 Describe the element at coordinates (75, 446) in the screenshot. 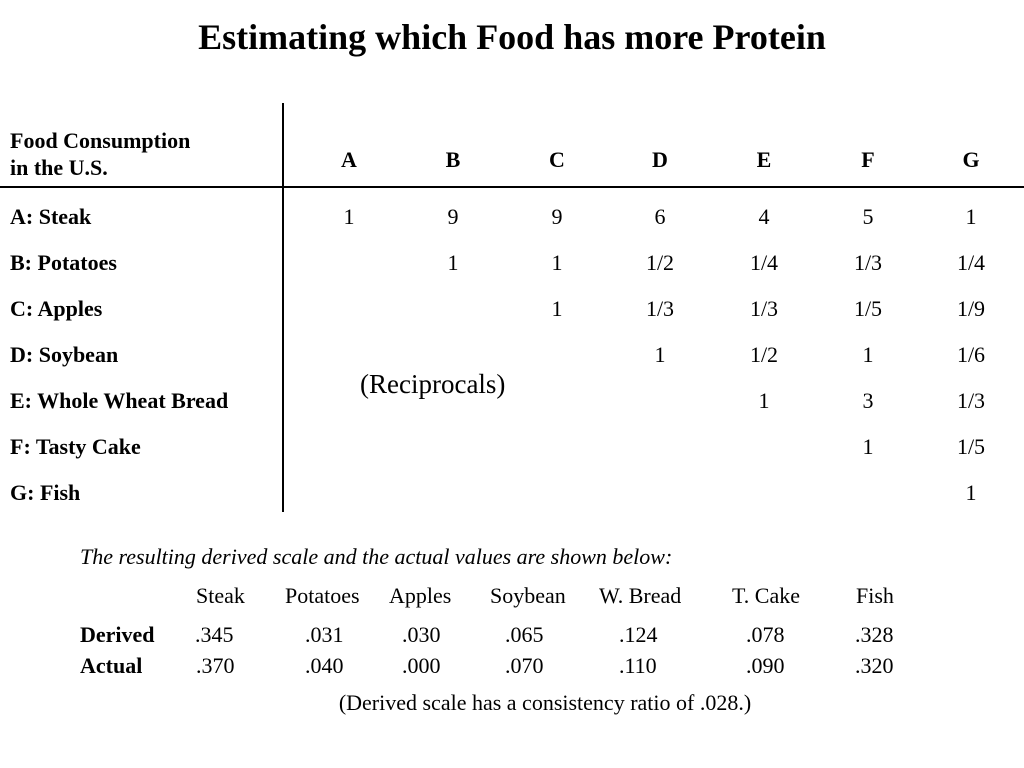

I see `row-label: F: Tasty Cake` at that location.